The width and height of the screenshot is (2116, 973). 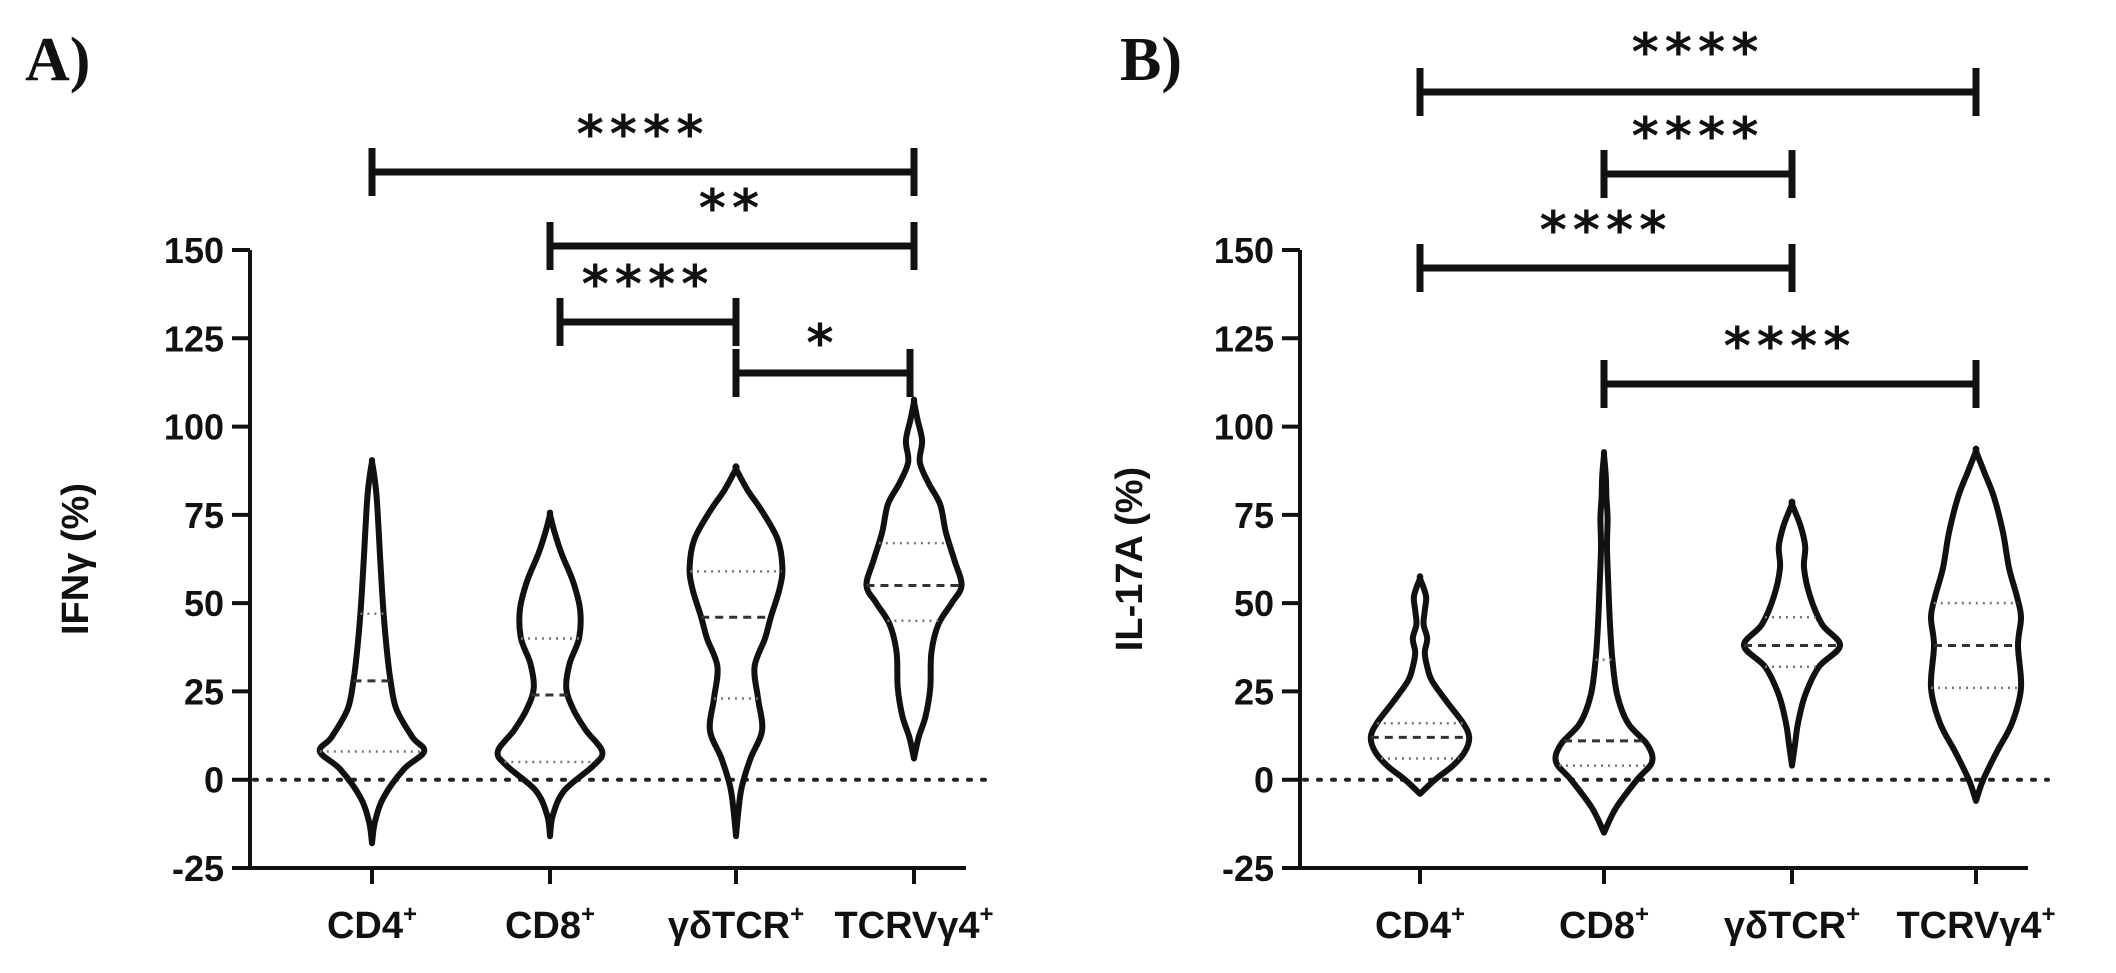 I want to click on y-axis-label: IL-17A (%), so click(x=1130, y=559).